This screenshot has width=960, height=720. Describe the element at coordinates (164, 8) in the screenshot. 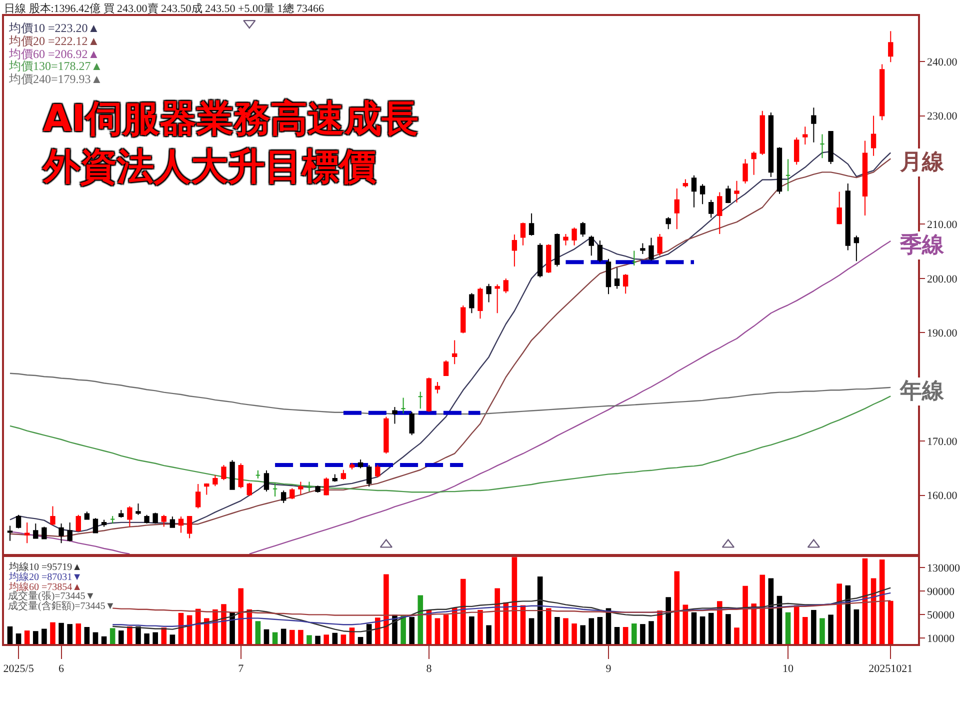

I see `chart-subtitle: 日線 股本:1396.42億 買 243.00賣 243.50成 243.50 +5.00量 1總 73466` at that location.